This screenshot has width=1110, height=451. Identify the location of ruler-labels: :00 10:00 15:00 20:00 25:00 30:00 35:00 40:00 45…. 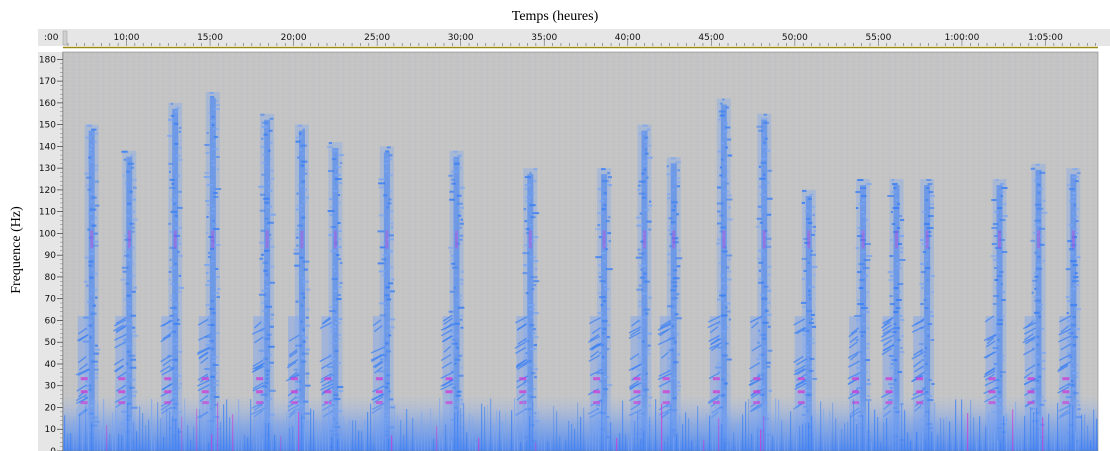
(553, 38).